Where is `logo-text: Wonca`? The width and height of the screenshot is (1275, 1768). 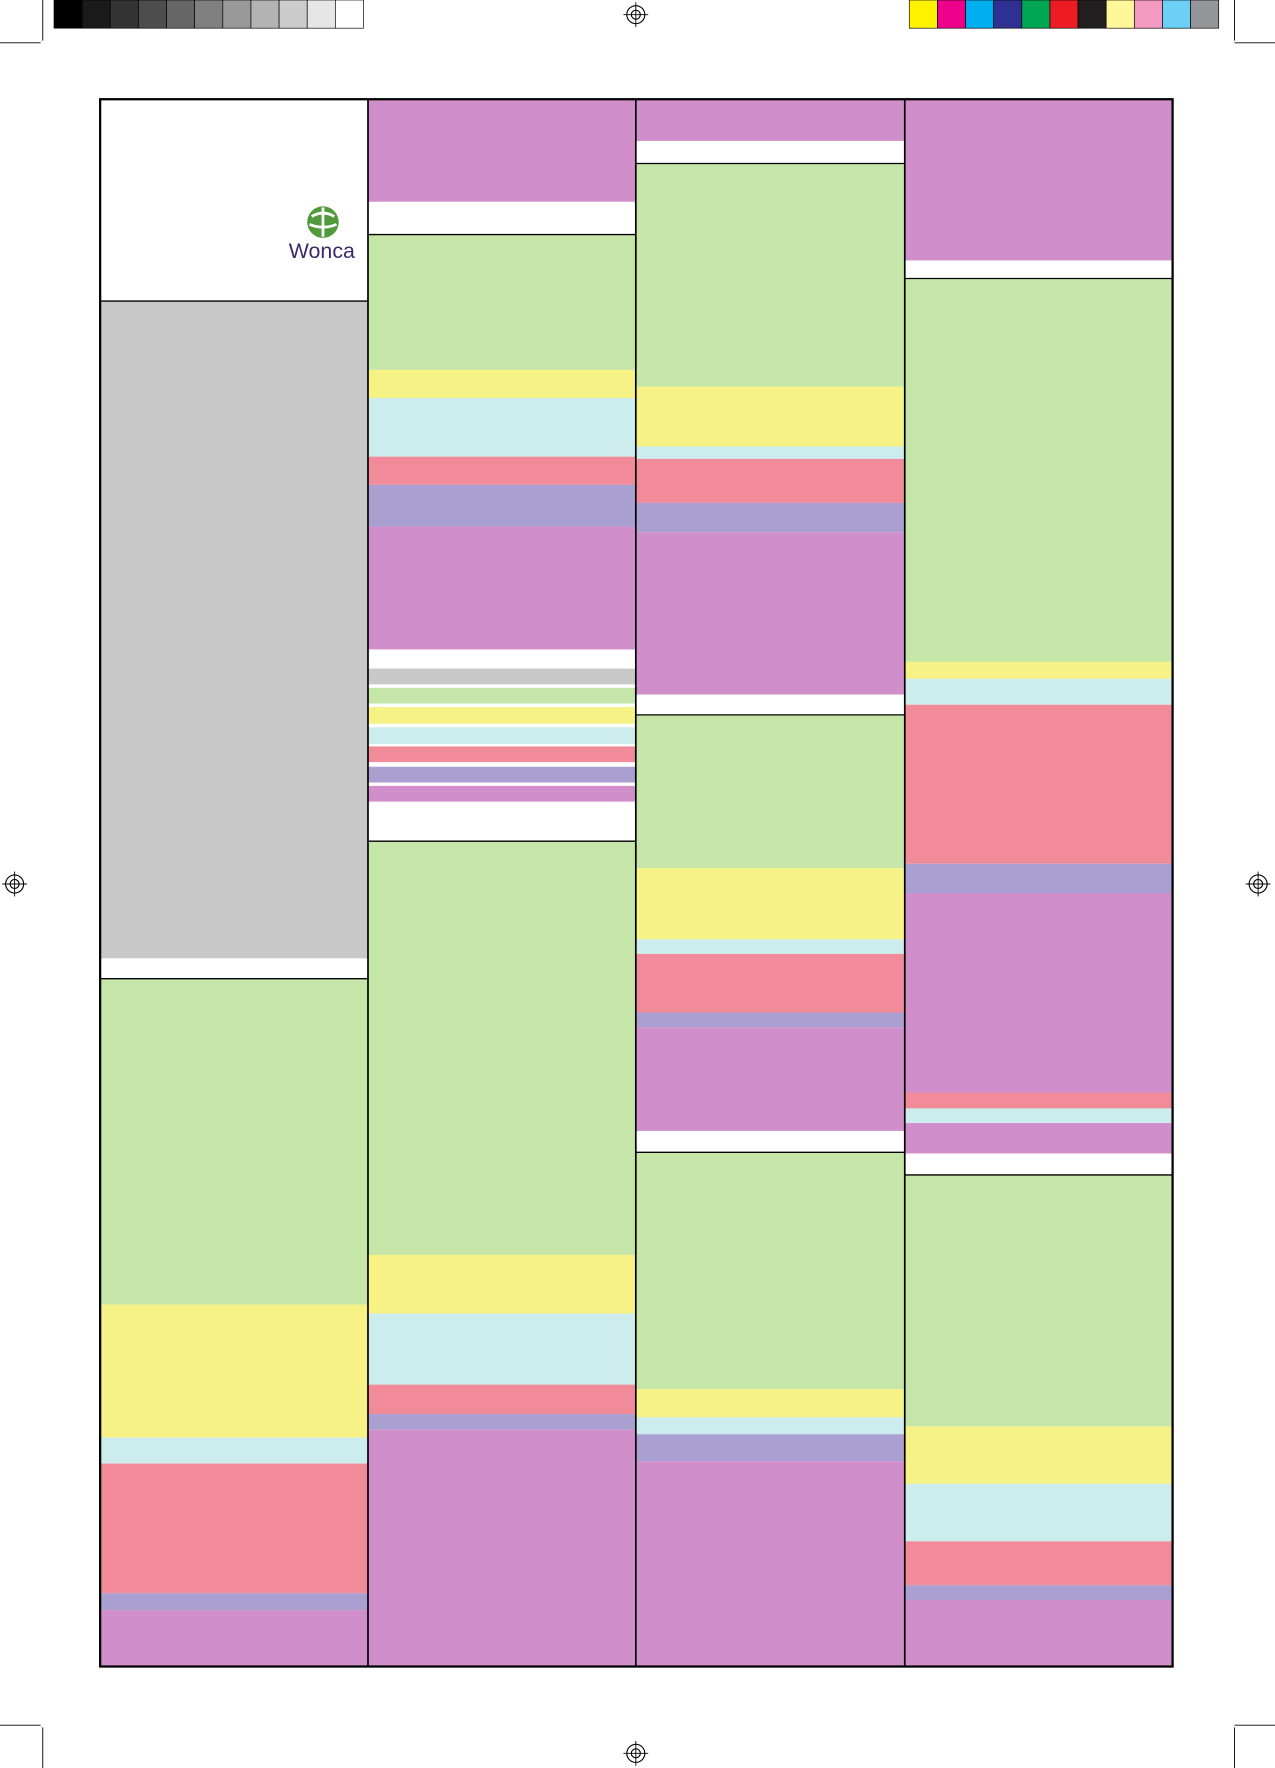
logo-text: Wonca is located at coordinates (322, 251).